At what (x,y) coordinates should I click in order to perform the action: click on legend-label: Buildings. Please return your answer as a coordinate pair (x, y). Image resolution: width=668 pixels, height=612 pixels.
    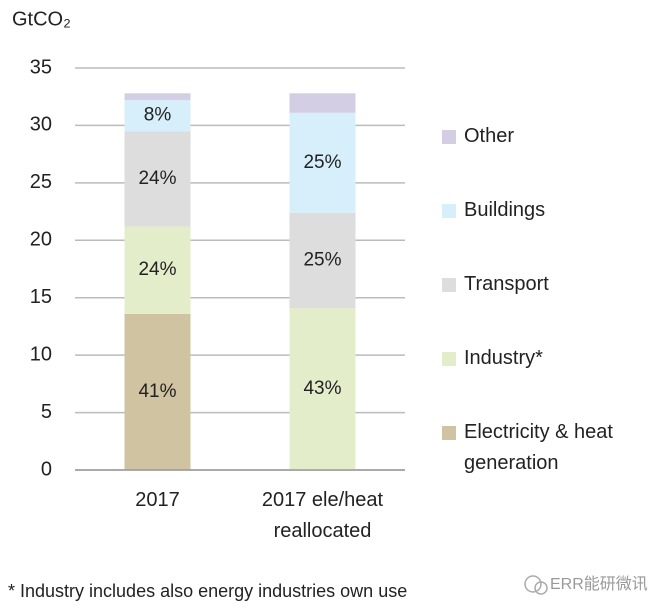
    Looking at the image, I should click on (505, 210).